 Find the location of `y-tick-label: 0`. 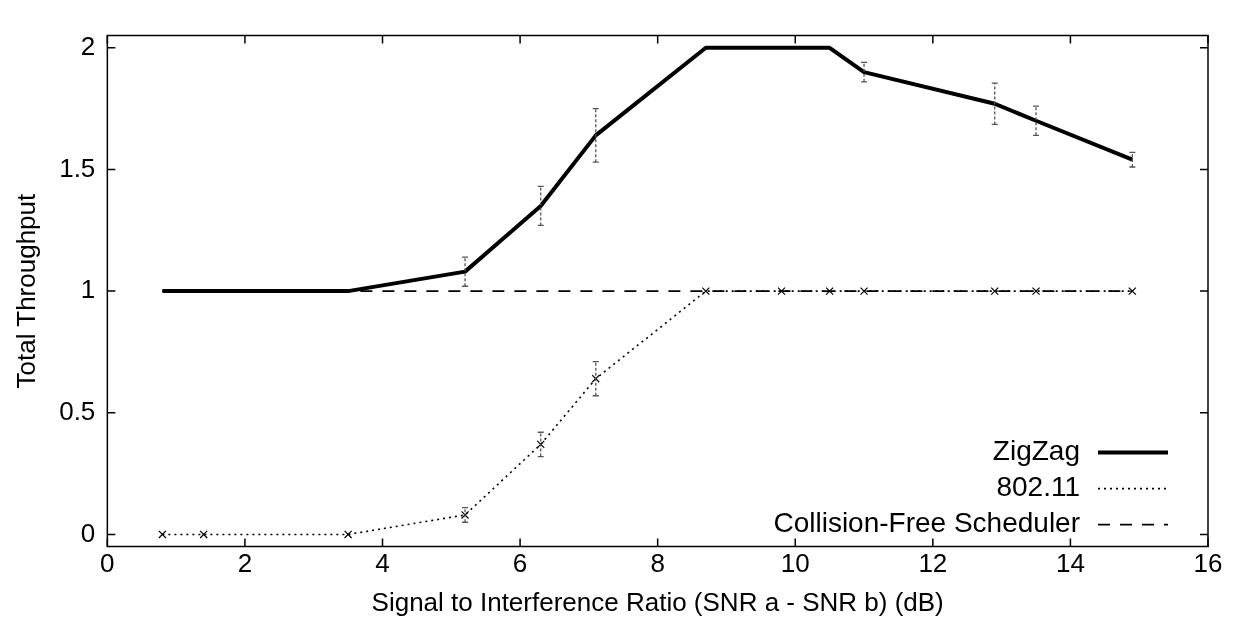

y-tick-label: 0 is located at coordinates (88, 532).